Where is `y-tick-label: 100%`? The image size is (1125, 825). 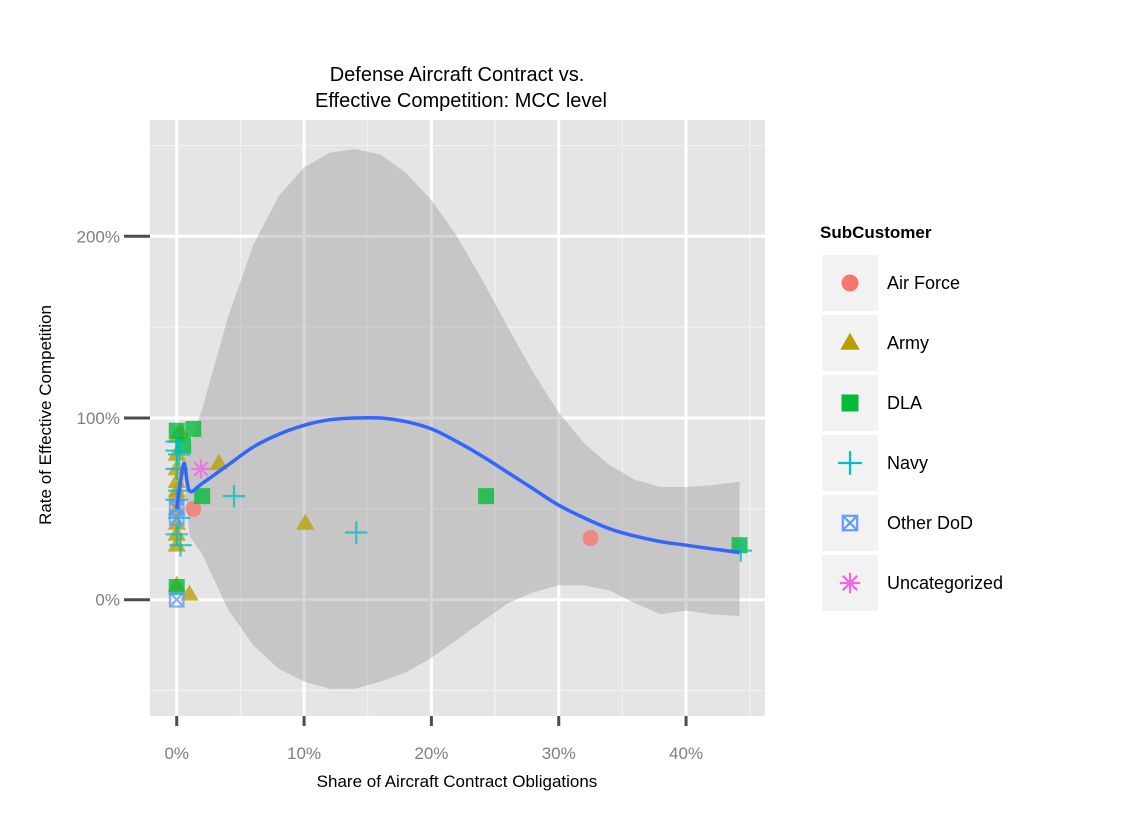 y-tick-label: 100% is located at coordinates (98, 418).